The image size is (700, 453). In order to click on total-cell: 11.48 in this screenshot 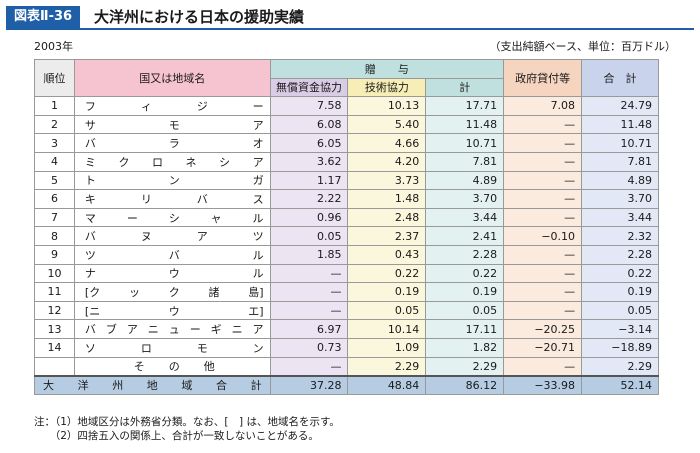, I will do `click(620, 124)`.